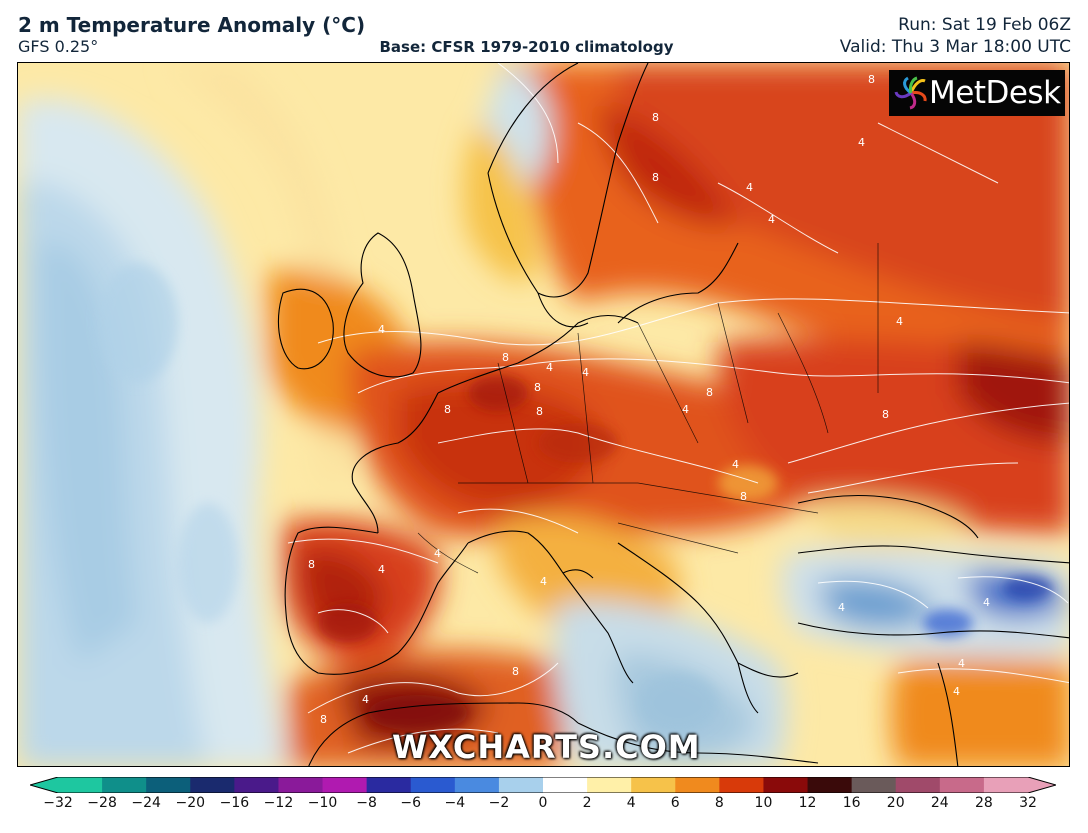 The image size is (1088, 833). What do you see at coordinates (192, 25) in the screenshot?
I see `chart-title: 2 m Temperature Anomaly (°C)` at bounding box center [192, 25].